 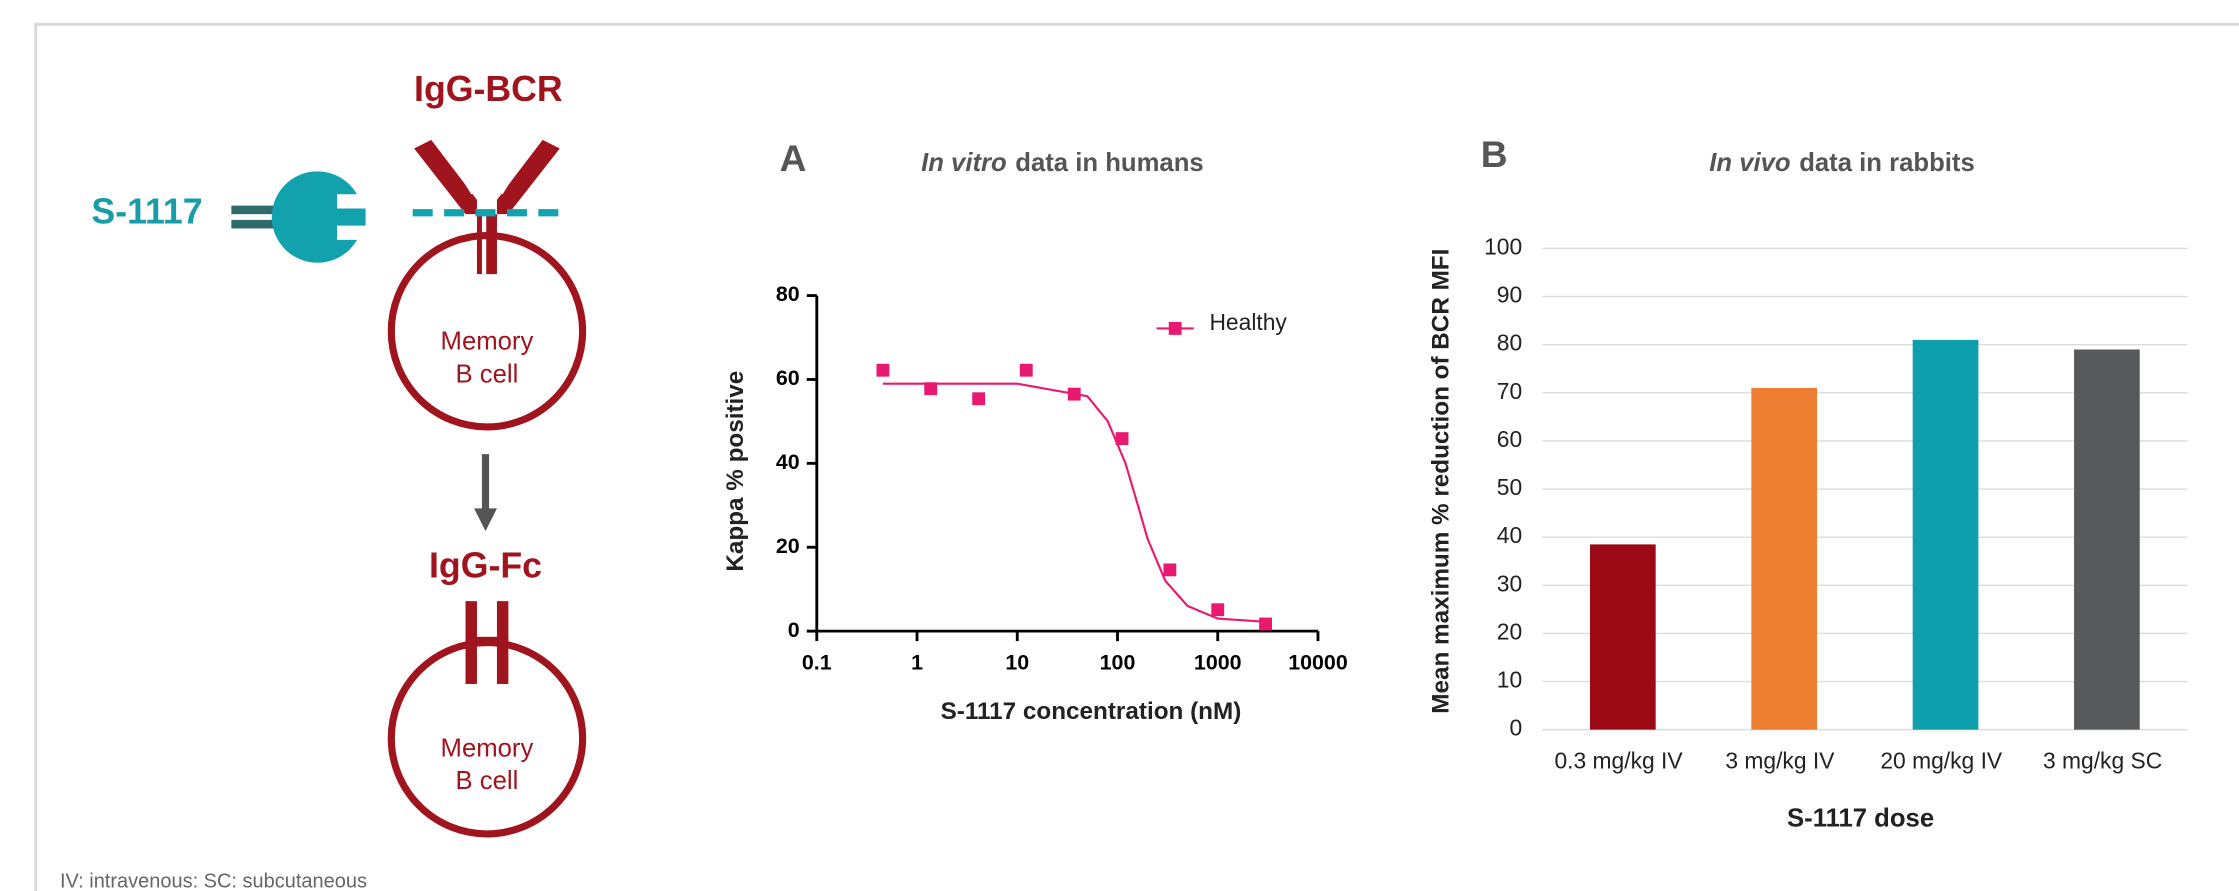 I want to click on x-tick-label: 3 mg/kg SC, so click(x=2102, y=761).